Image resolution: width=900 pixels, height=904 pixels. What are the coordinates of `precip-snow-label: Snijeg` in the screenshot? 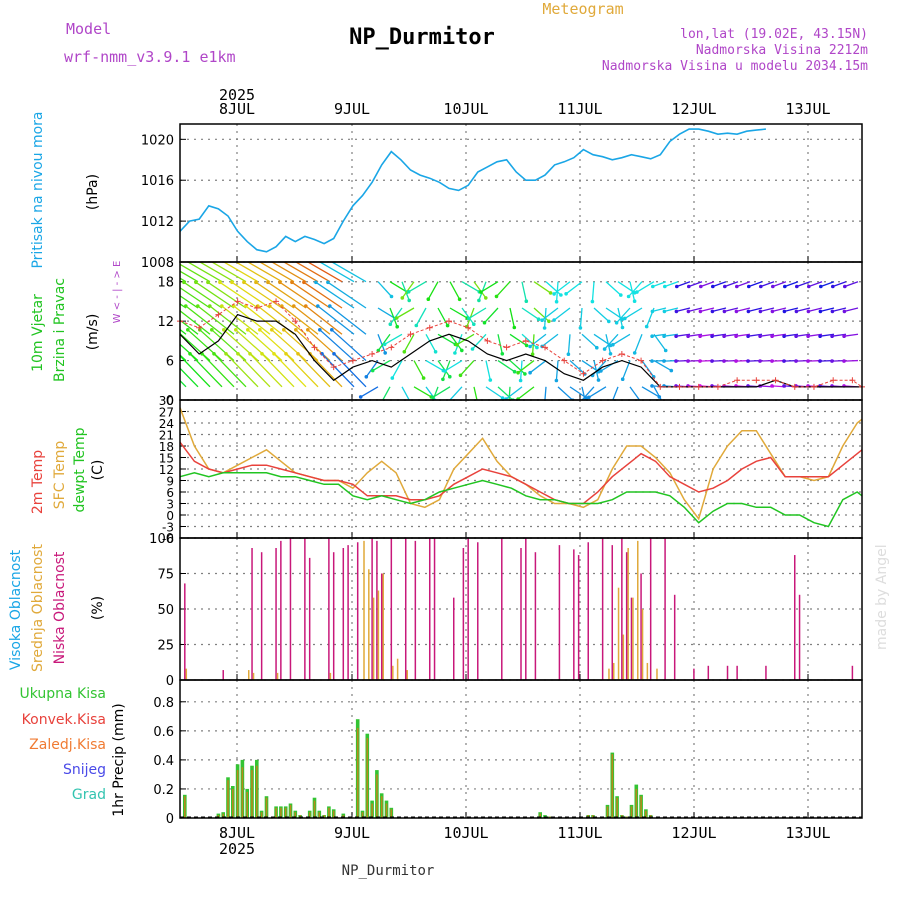 It's located at (84, 770).